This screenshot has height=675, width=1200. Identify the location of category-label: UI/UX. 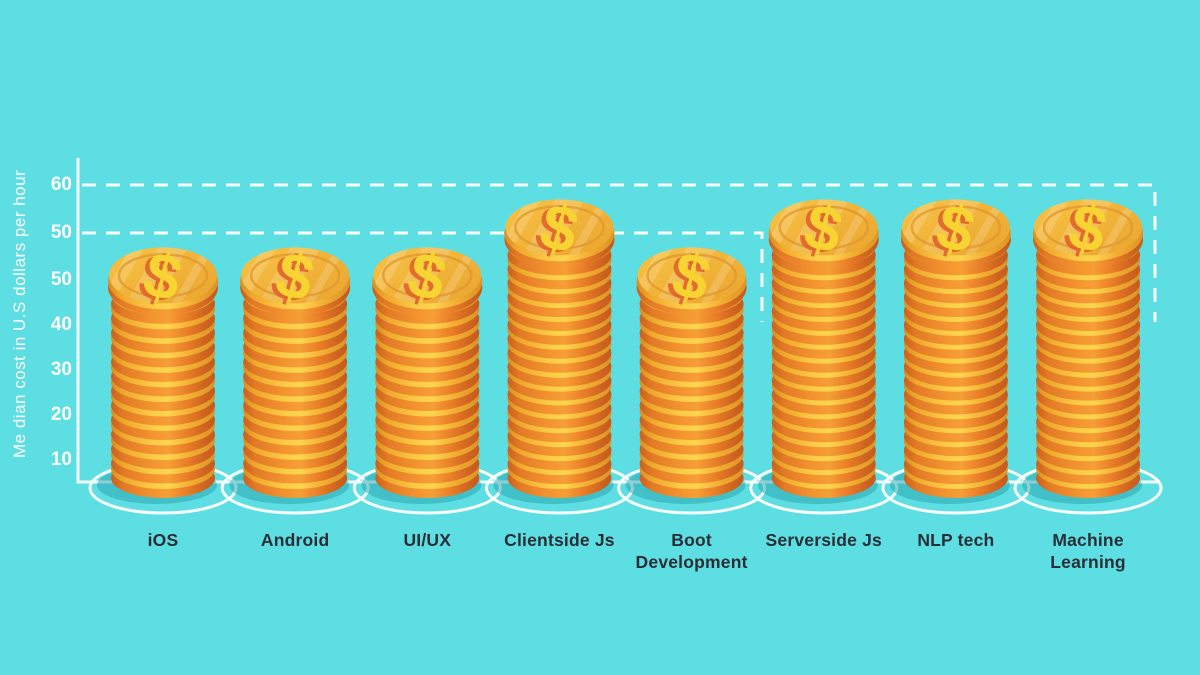
(427, 540).